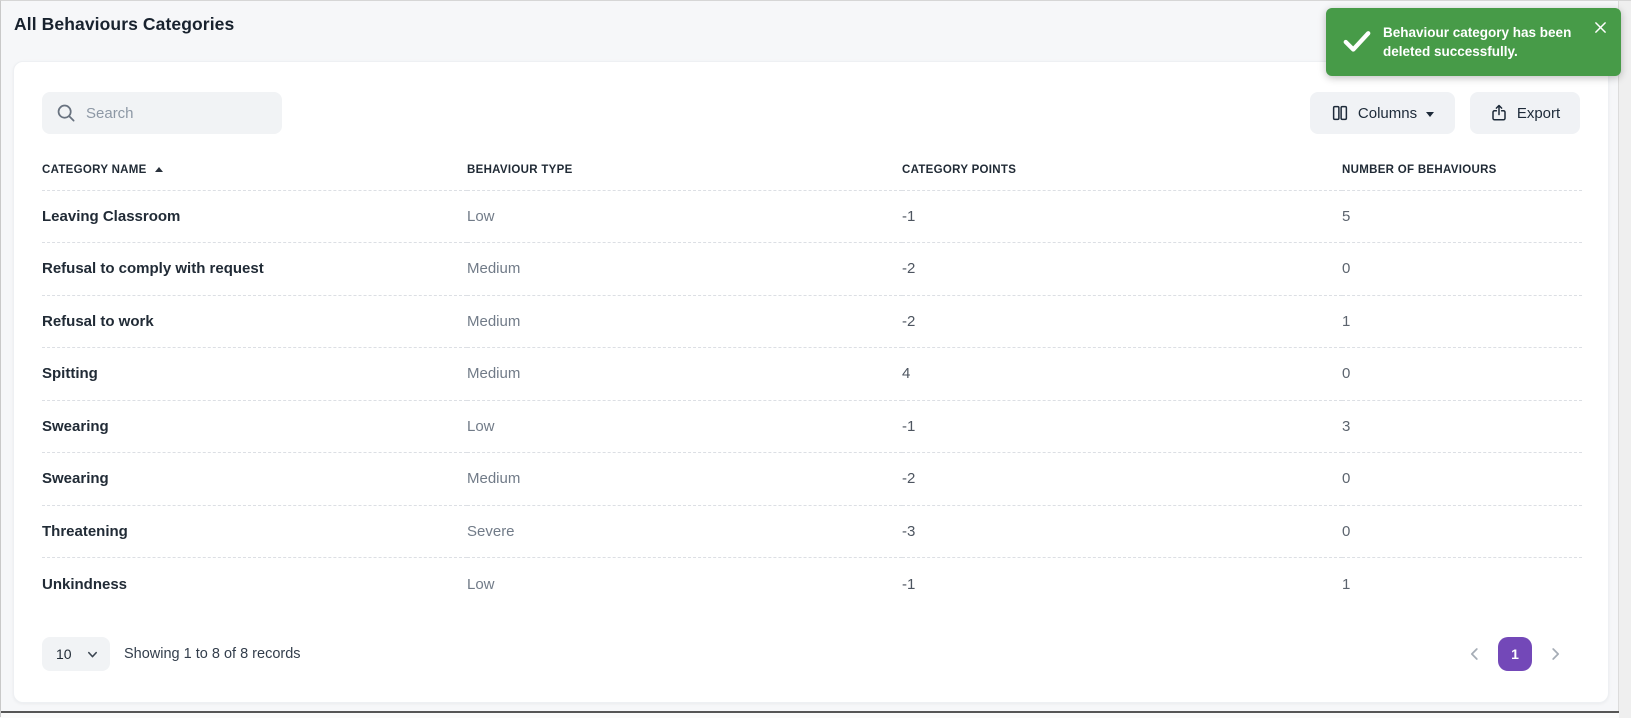 This screenshot has width=1631, height=718. I want to click on toolbar-buttons: Columns Export, so click(1445, 113).